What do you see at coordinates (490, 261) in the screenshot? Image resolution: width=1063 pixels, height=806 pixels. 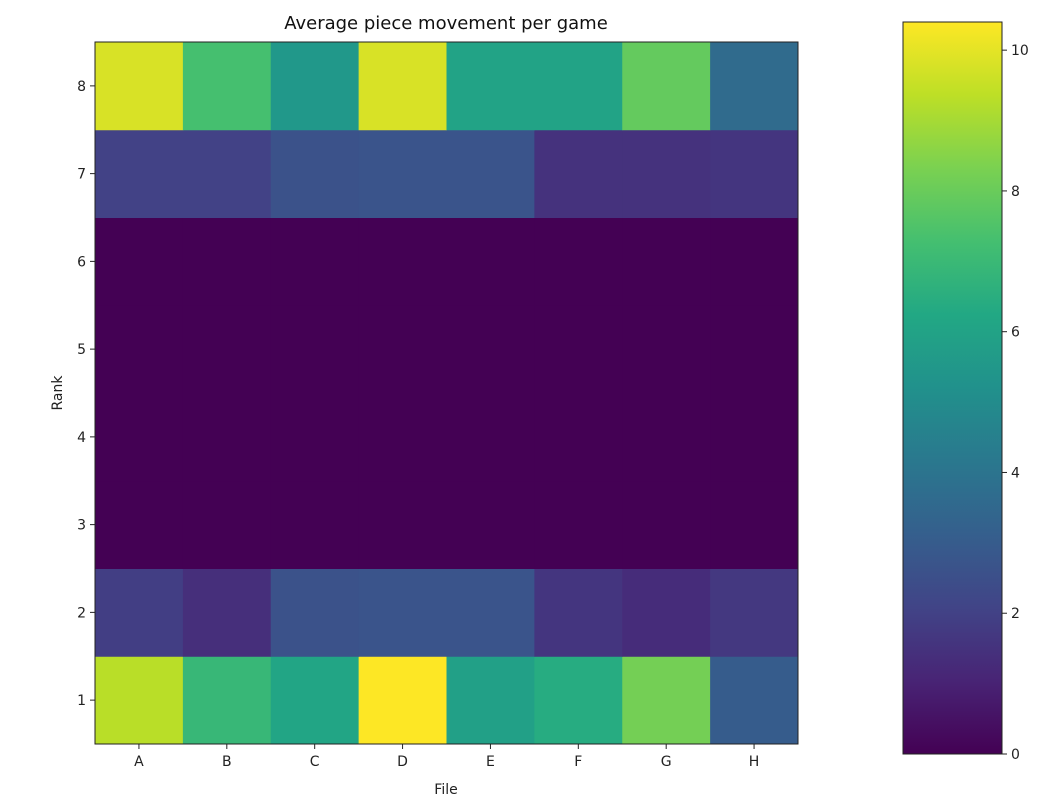 I see `cell-E6` at bounding box center [490, 261].